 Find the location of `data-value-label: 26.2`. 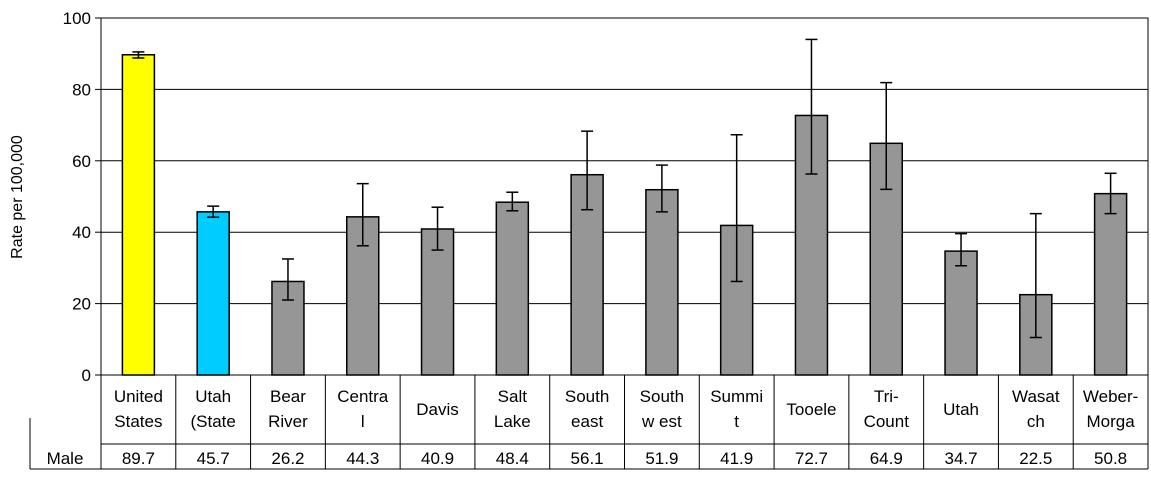

data-value-label: 26.2 is located at coordinates (287, 458).